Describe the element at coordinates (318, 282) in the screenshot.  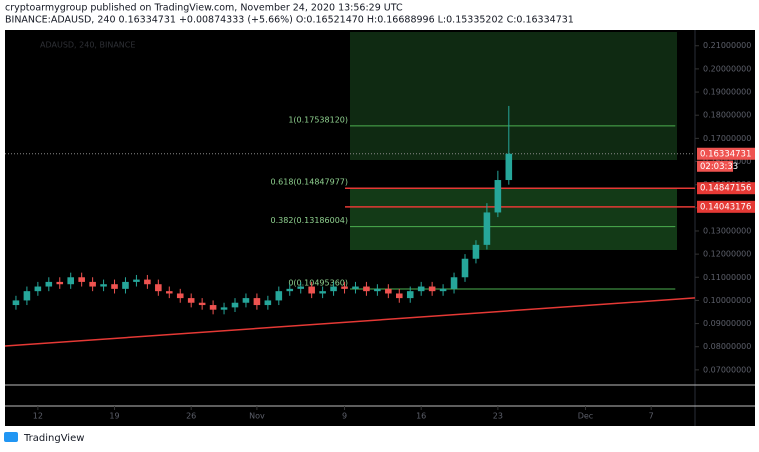
I see `fib-label: 0(0.10495360)` at that location.